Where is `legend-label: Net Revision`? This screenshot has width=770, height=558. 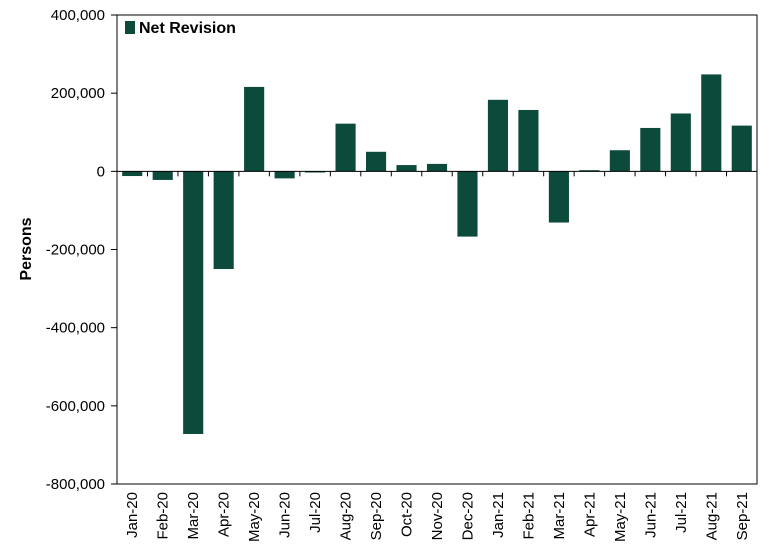
legend-label: Net Revision is located at coordinates (187, 28).